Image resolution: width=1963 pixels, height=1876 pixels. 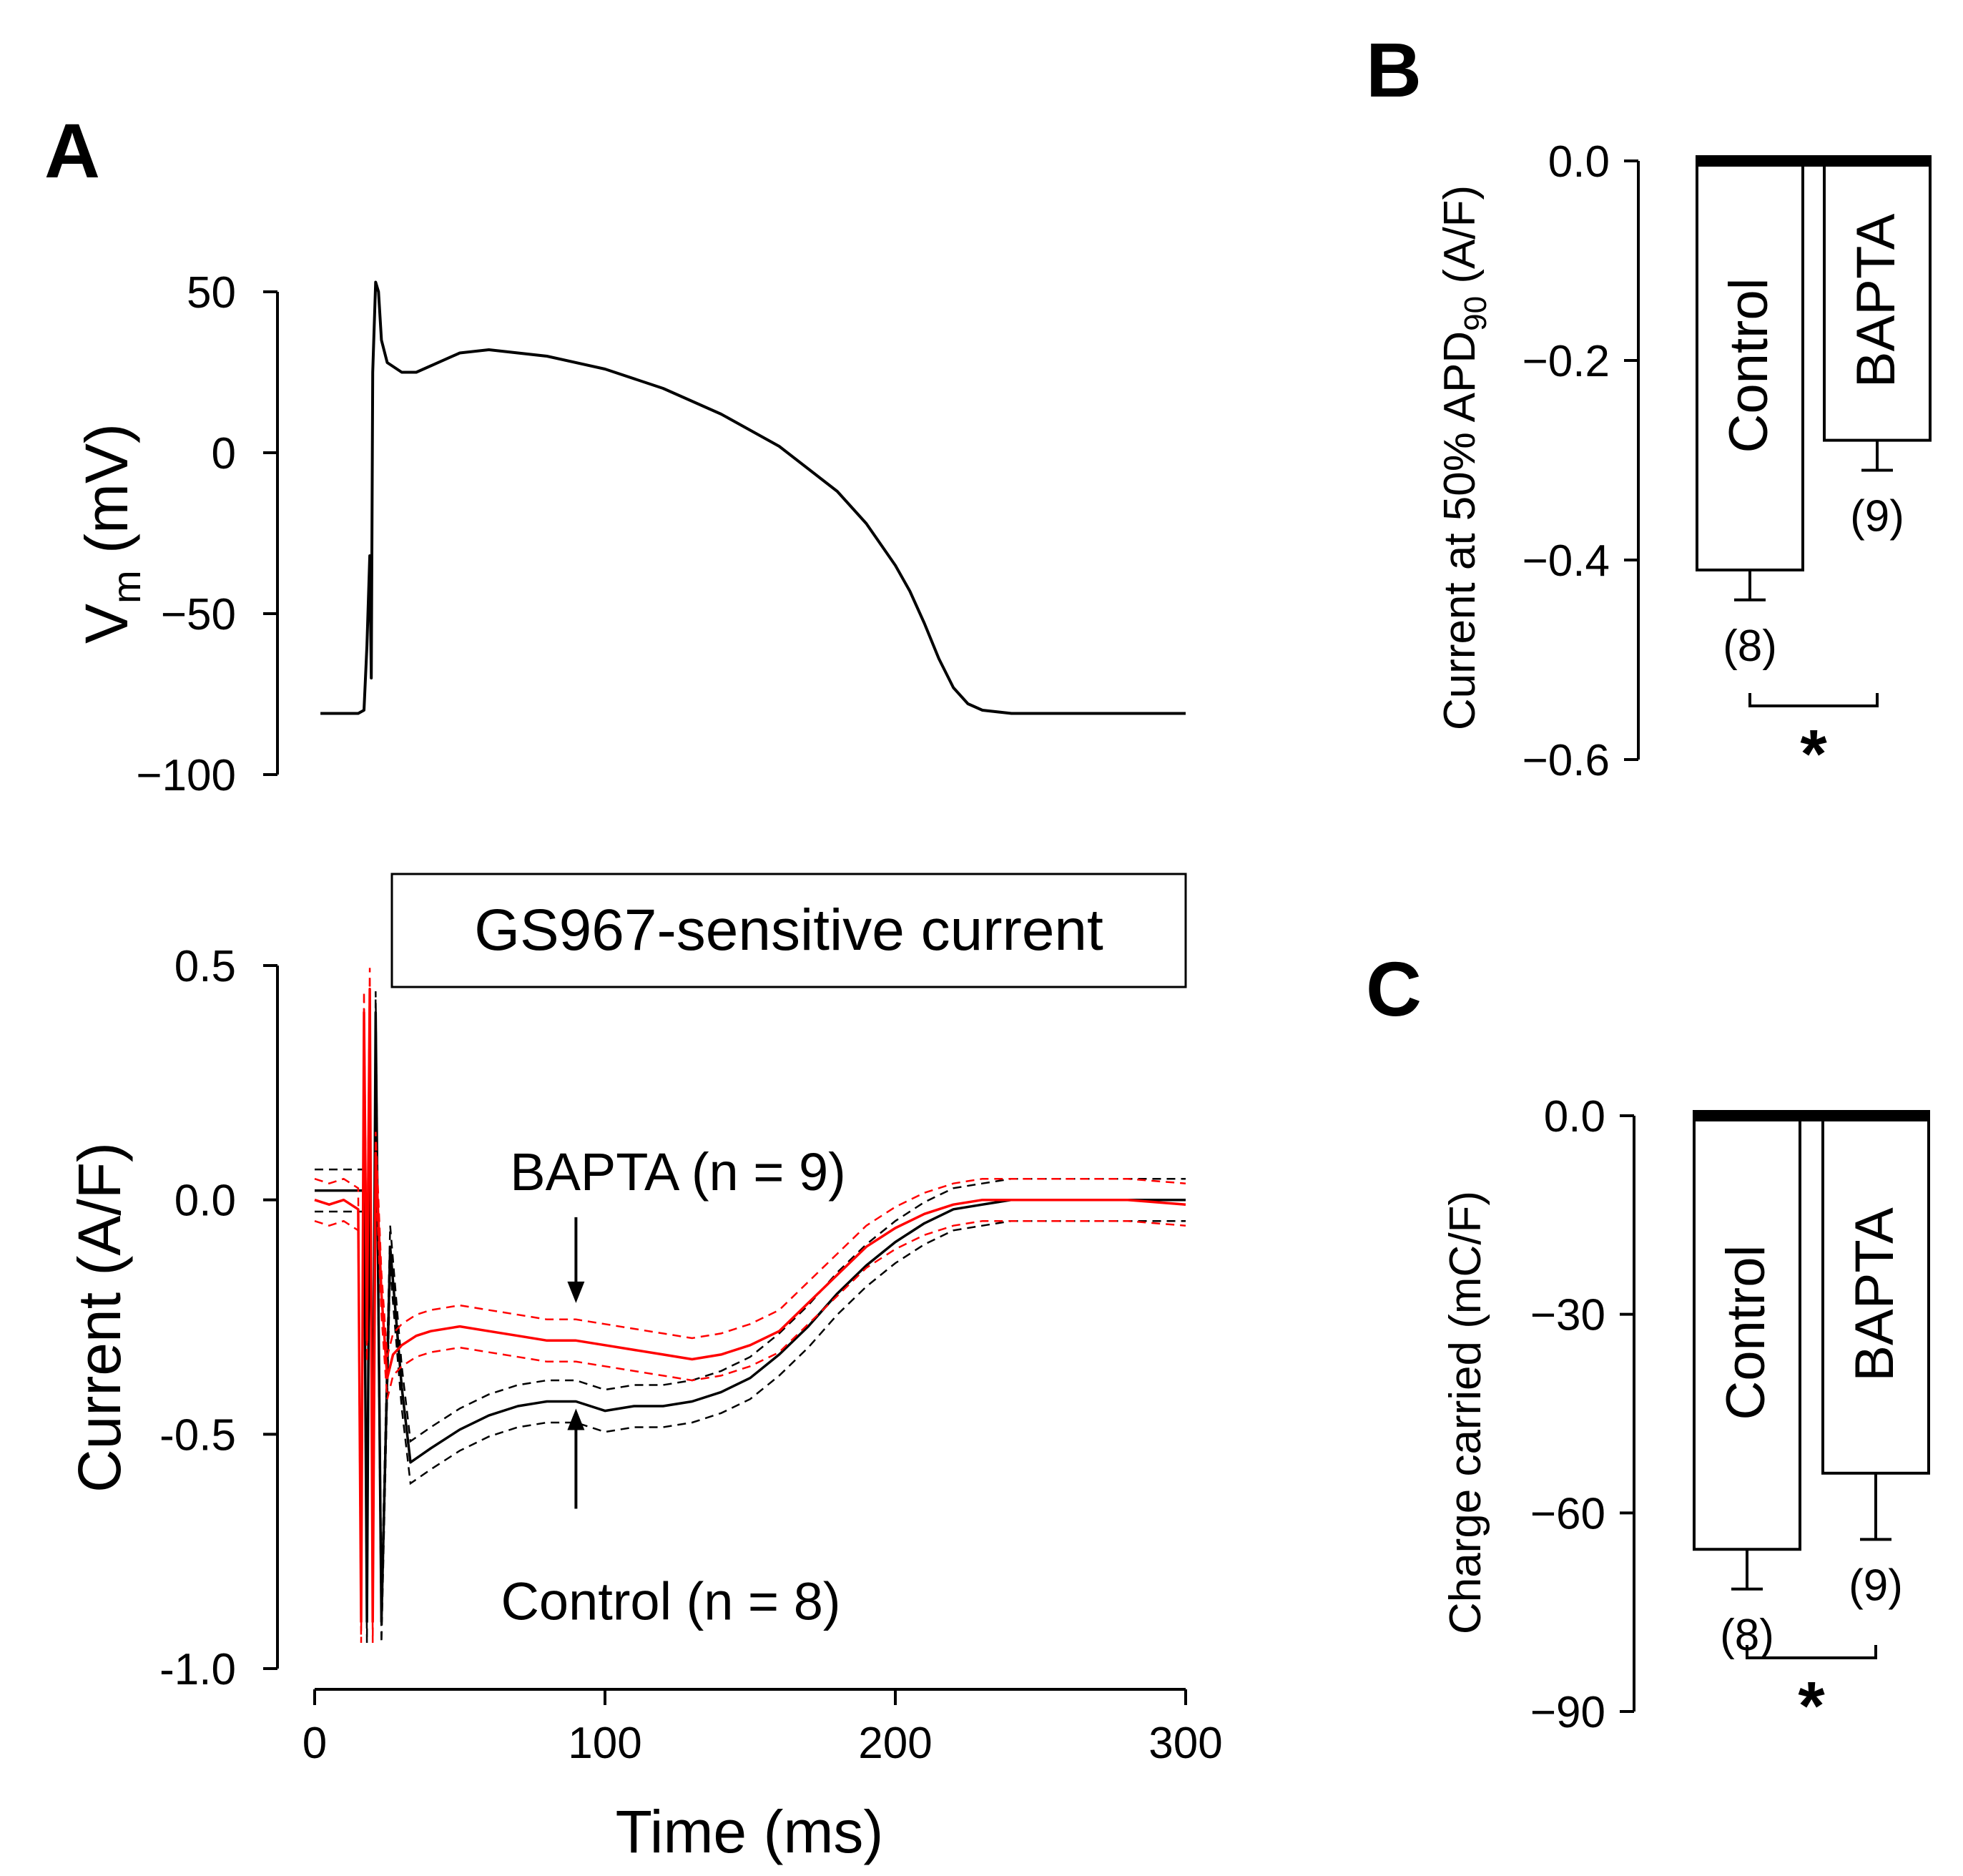 I want to click on control-annotation: Control (n = 8), so click(x=671, y=1601).